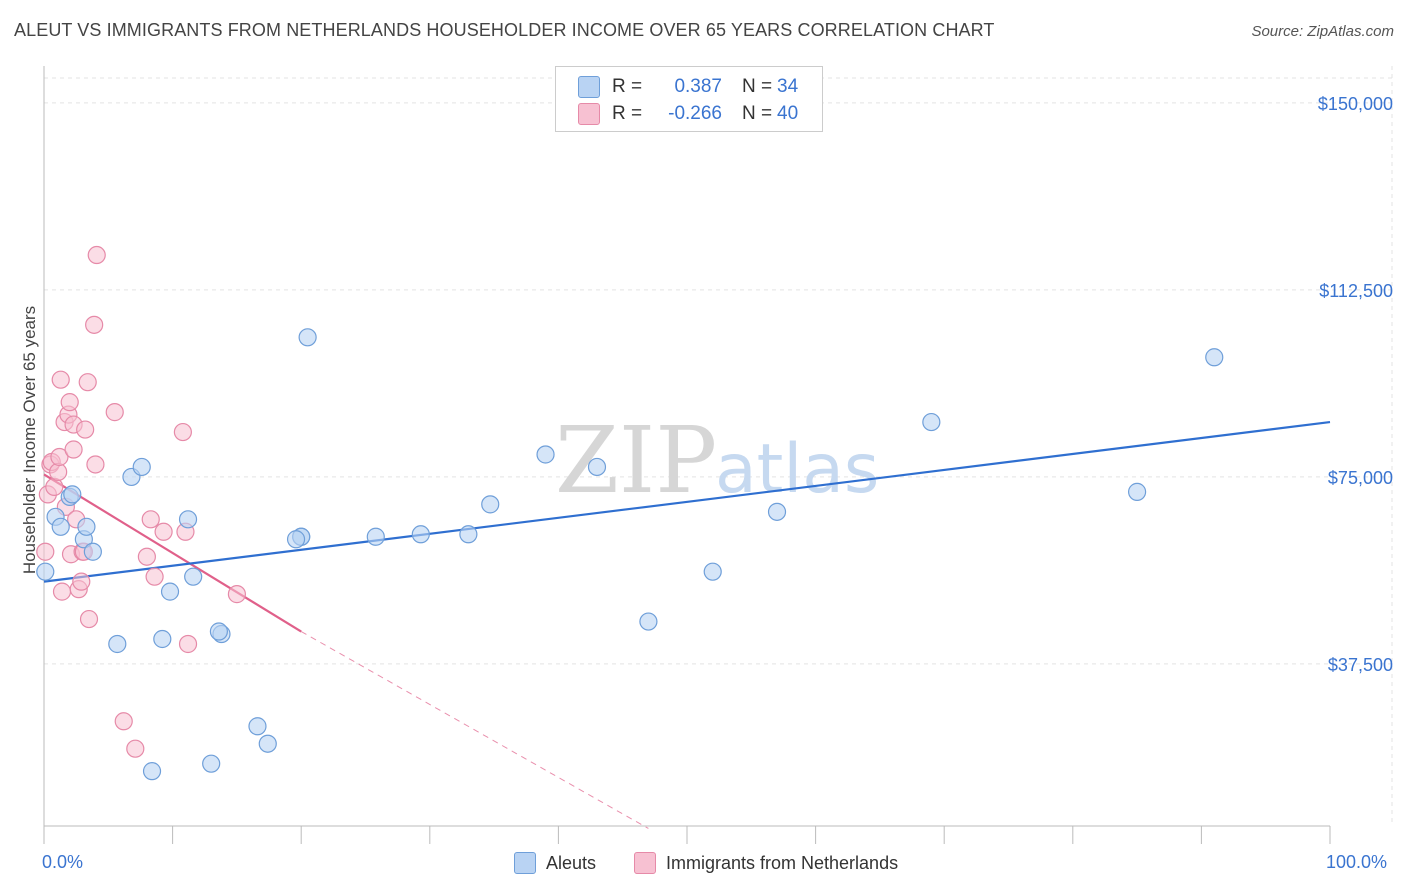 This screenshot has width=1406, height=892. I want to click on x-tick-label-min: 0.0%, so click(63, 862).